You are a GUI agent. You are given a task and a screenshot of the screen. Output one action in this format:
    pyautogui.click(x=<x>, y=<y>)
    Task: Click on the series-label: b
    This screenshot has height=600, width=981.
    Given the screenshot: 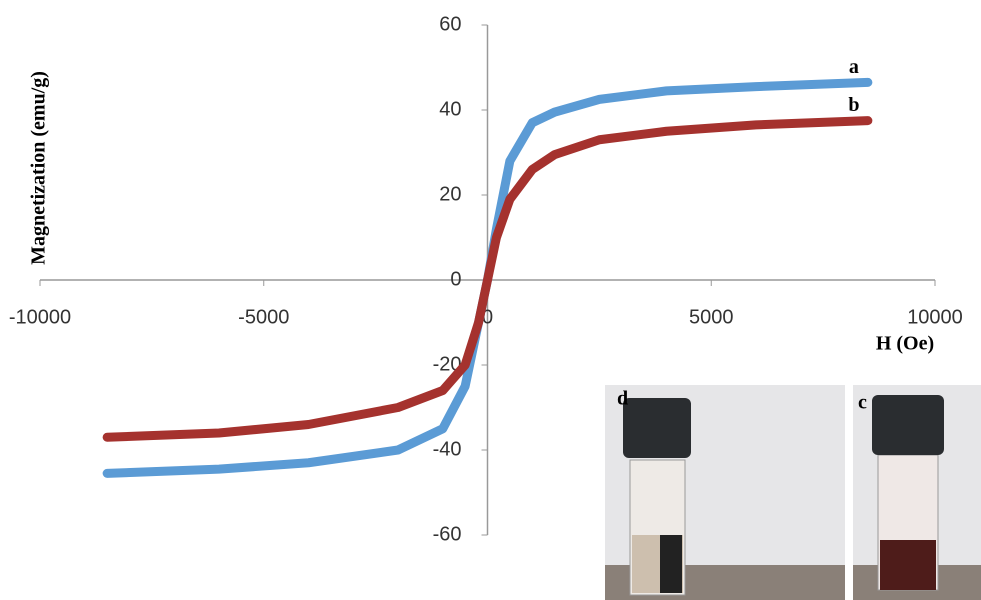 What is the action you would take?
    pyautogui.click(x=853, y=105)
    